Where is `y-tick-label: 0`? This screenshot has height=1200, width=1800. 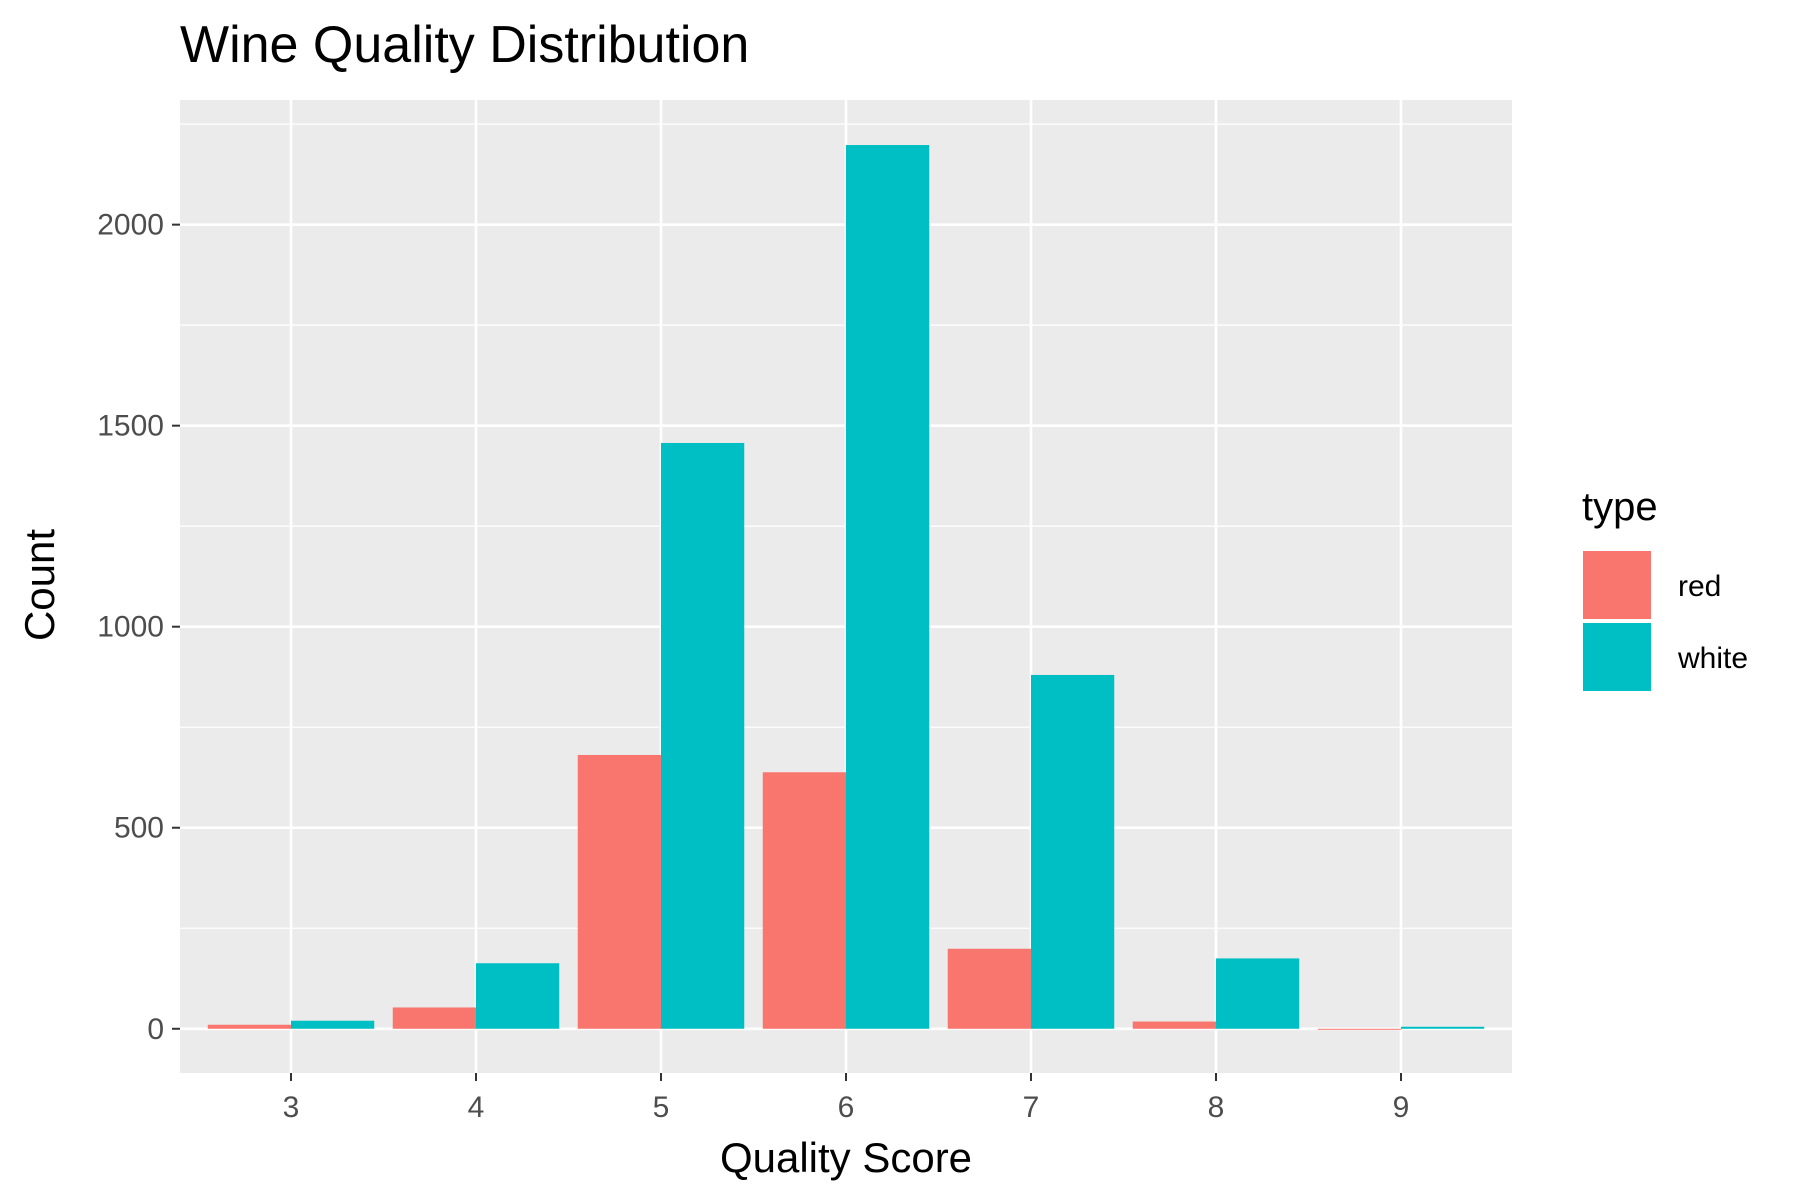
y-tick-label: 0 is located at coordinates (155, 1029).